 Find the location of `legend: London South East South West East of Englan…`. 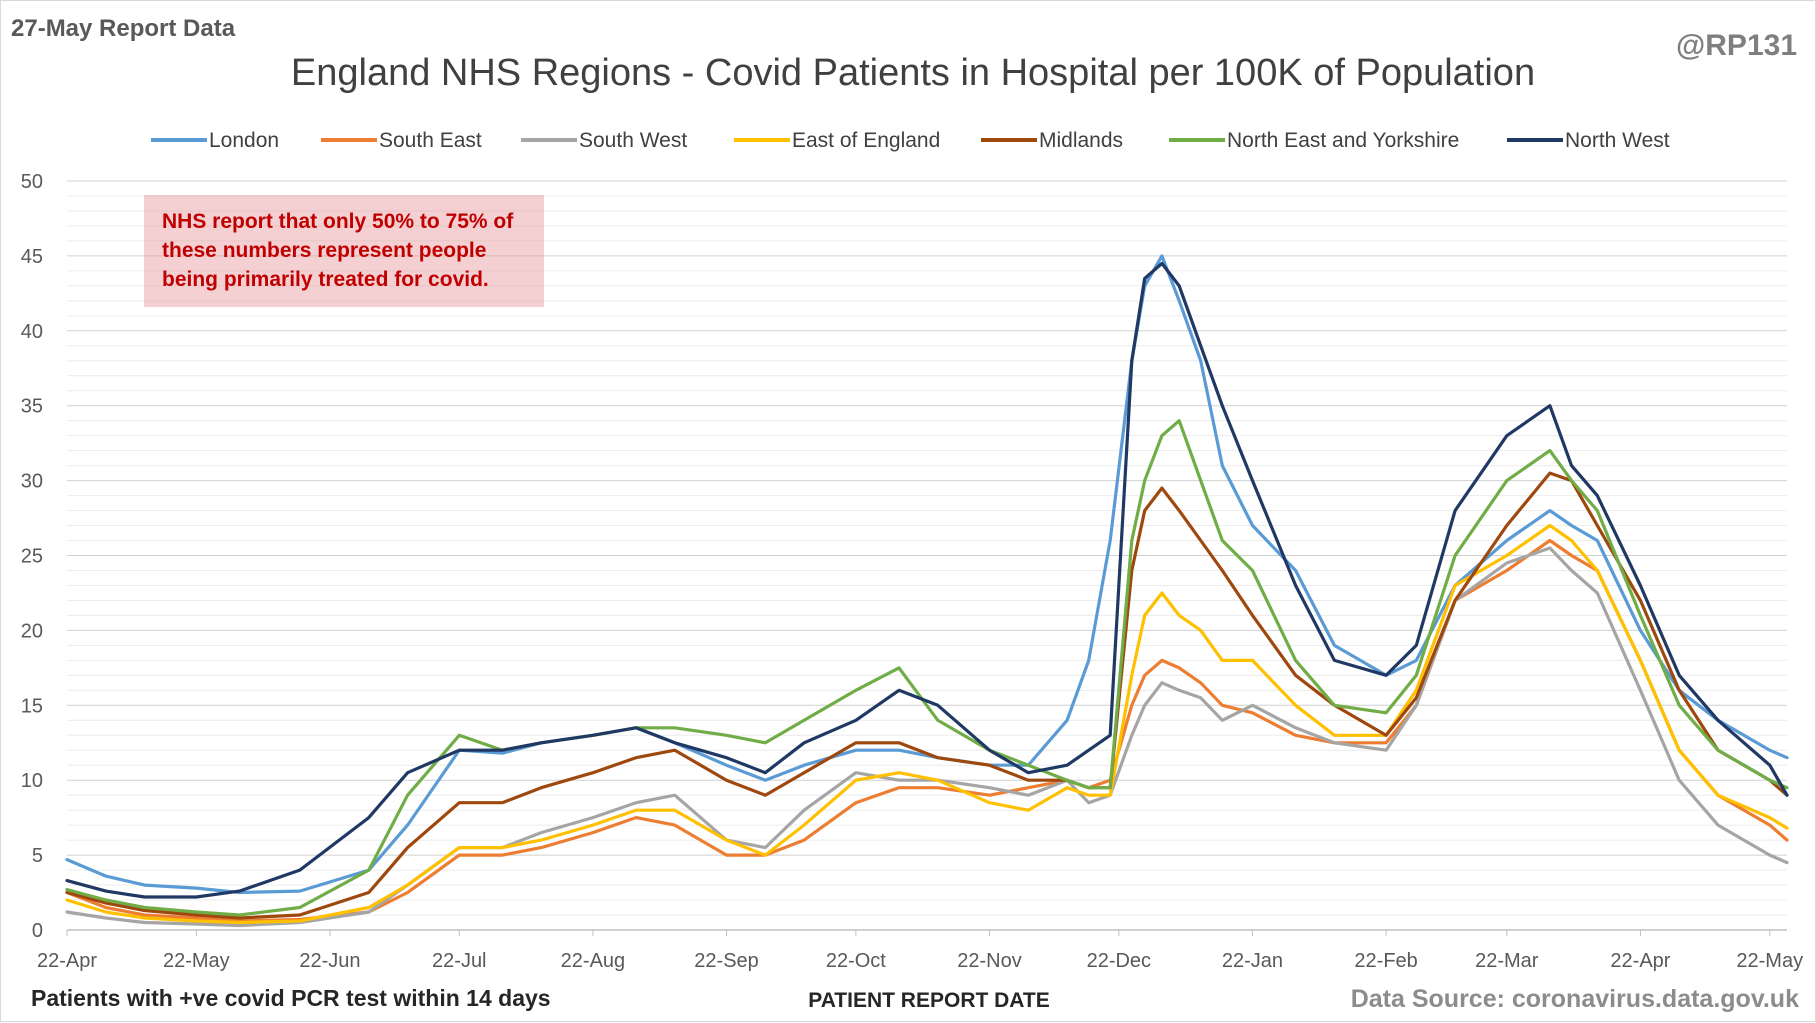

legend: London South East South West East of Englan… is located at coordinates (910, 140).